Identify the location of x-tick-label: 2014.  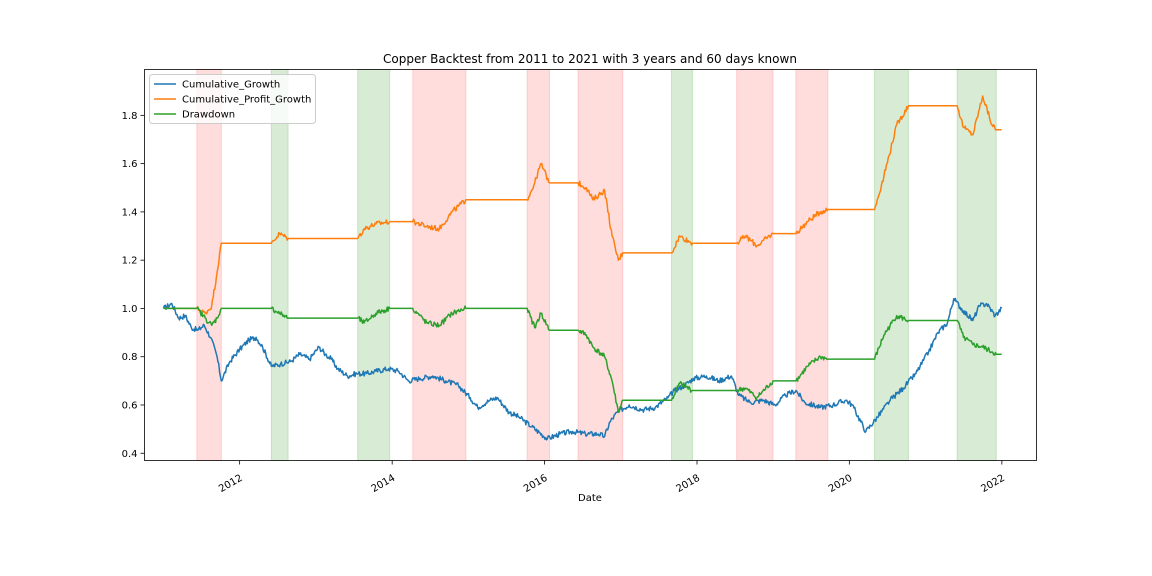
(384, 484).